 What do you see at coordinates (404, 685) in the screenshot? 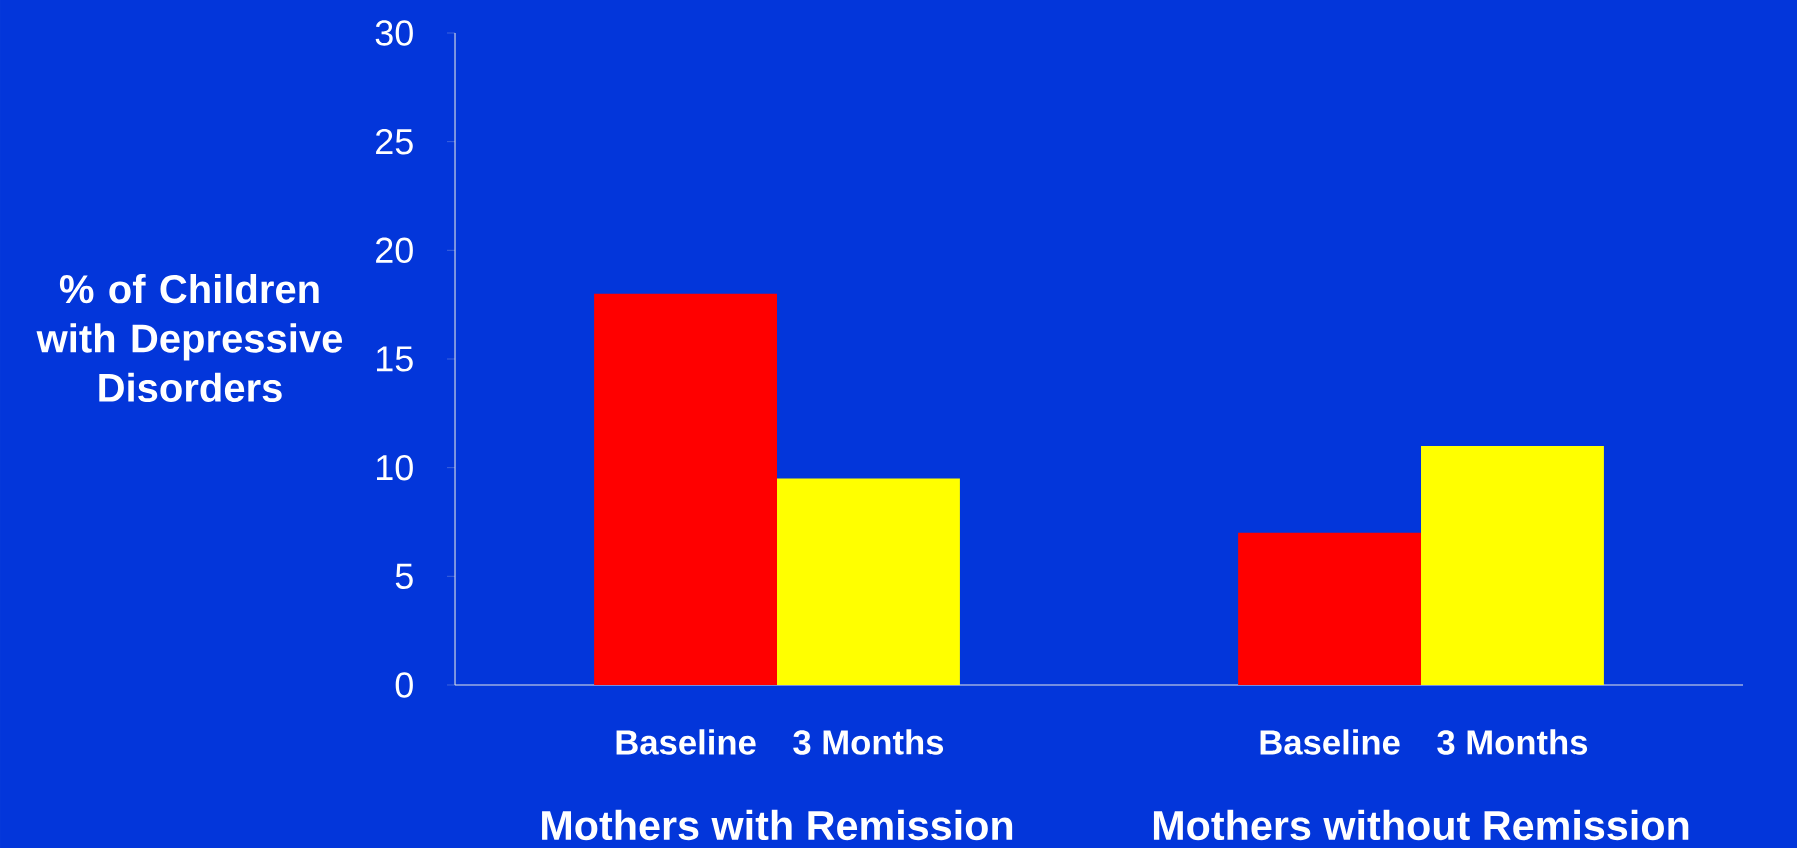
I see `y-tick-label: 0` at bounding box center [404, 685].